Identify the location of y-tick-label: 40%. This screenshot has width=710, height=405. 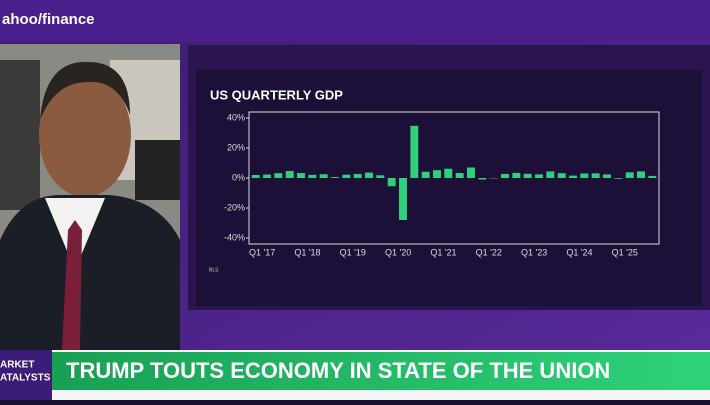
(236, 117).